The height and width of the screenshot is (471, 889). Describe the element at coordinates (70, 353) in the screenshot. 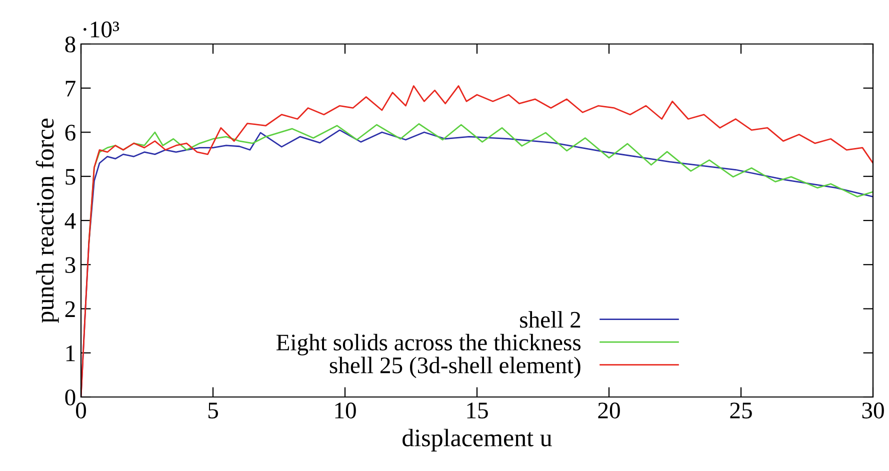

I see `y-tick-label: 1` at that location.